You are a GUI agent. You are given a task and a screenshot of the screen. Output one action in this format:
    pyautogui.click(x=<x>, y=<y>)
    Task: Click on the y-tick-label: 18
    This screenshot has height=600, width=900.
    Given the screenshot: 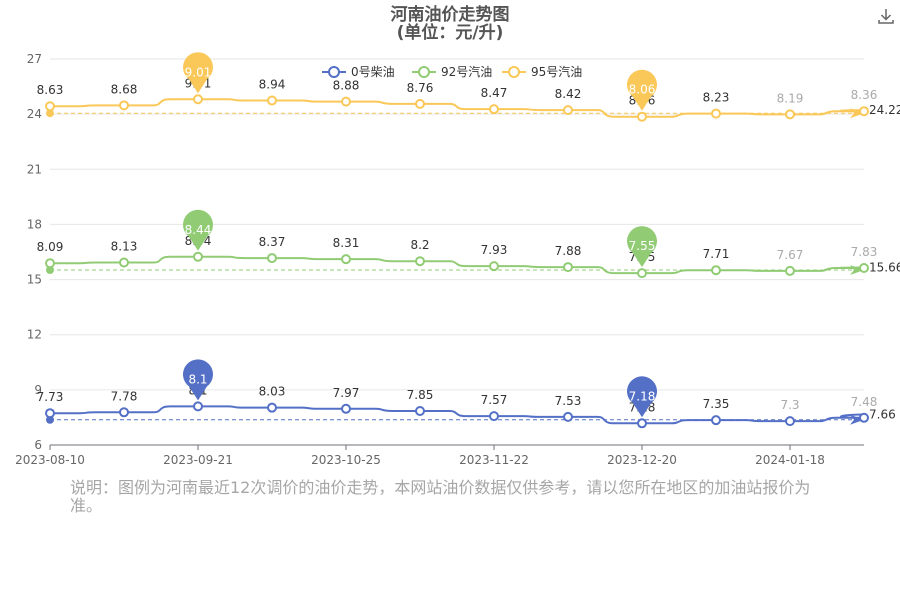 What is the action you would take?
    pyautogui.click(x=34, y=224)
    